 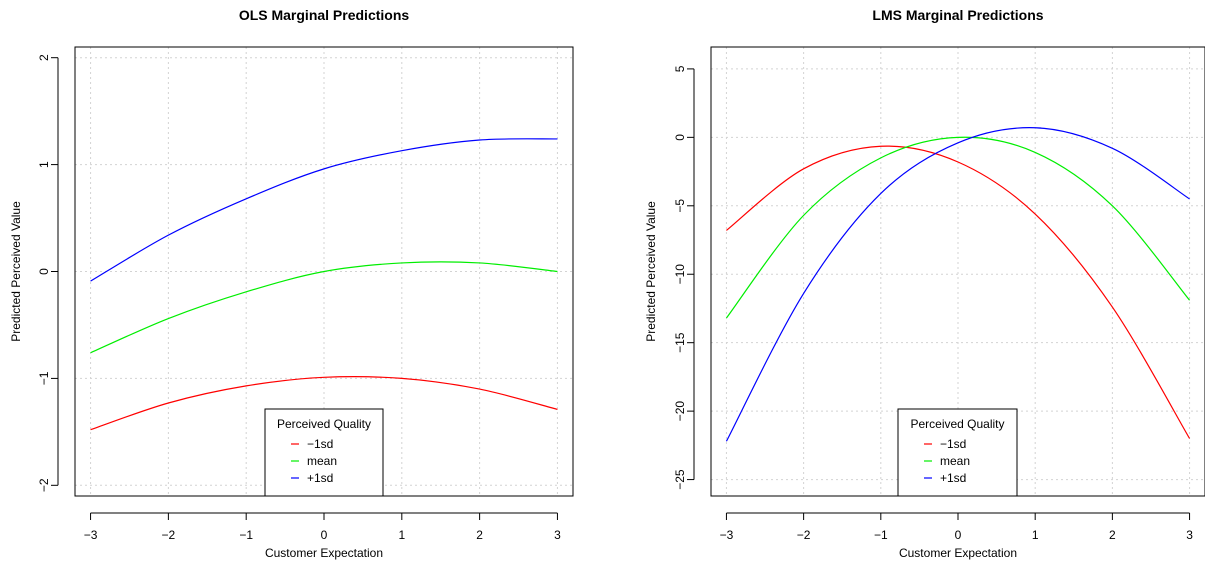 What do you see at coordinates (324, 15) in the screenshot?
I see `chart-title: OLS Marginal Predictions` at bounding box center [324, 15].